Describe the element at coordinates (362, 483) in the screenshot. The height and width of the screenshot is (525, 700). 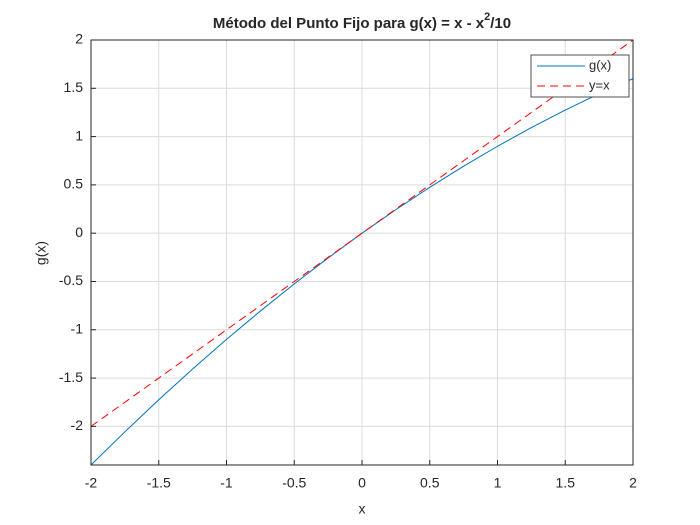
I see `x-tick-label: 0` at that location.